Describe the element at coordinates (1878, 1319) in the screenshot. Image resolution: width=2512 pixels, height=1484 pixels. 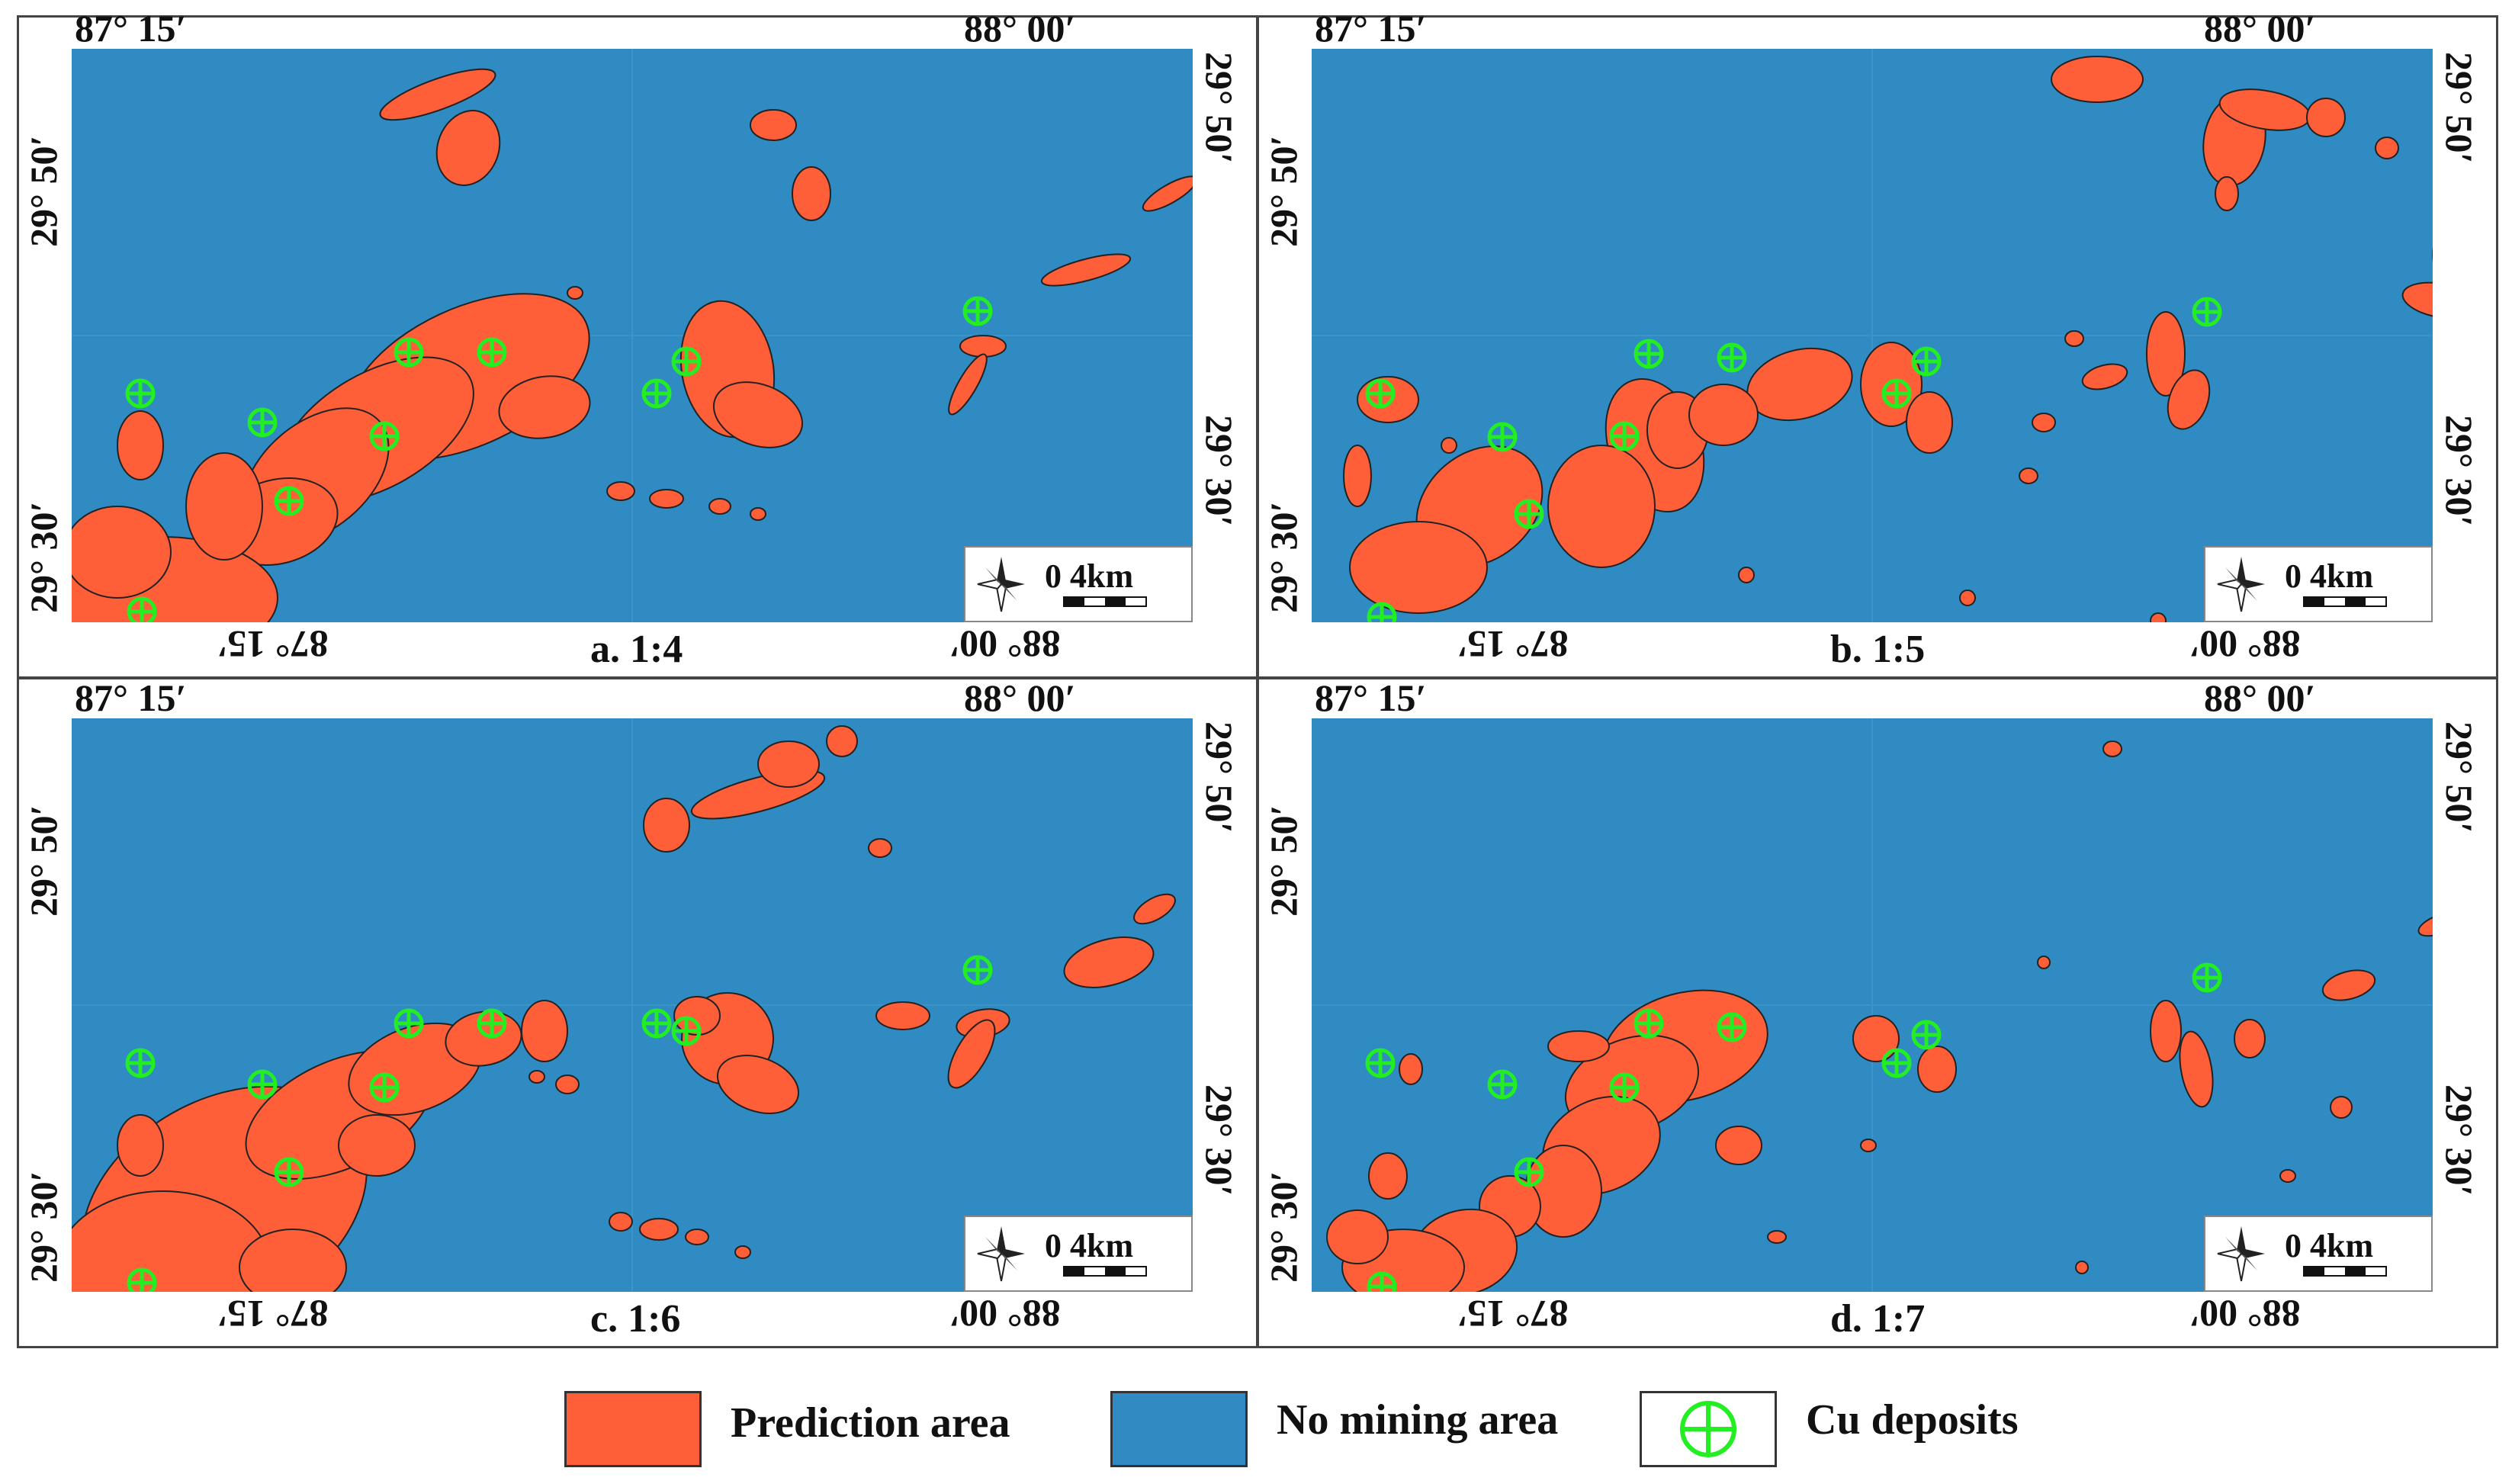
I see `panel-caption-d: d. 1:7` at that location.